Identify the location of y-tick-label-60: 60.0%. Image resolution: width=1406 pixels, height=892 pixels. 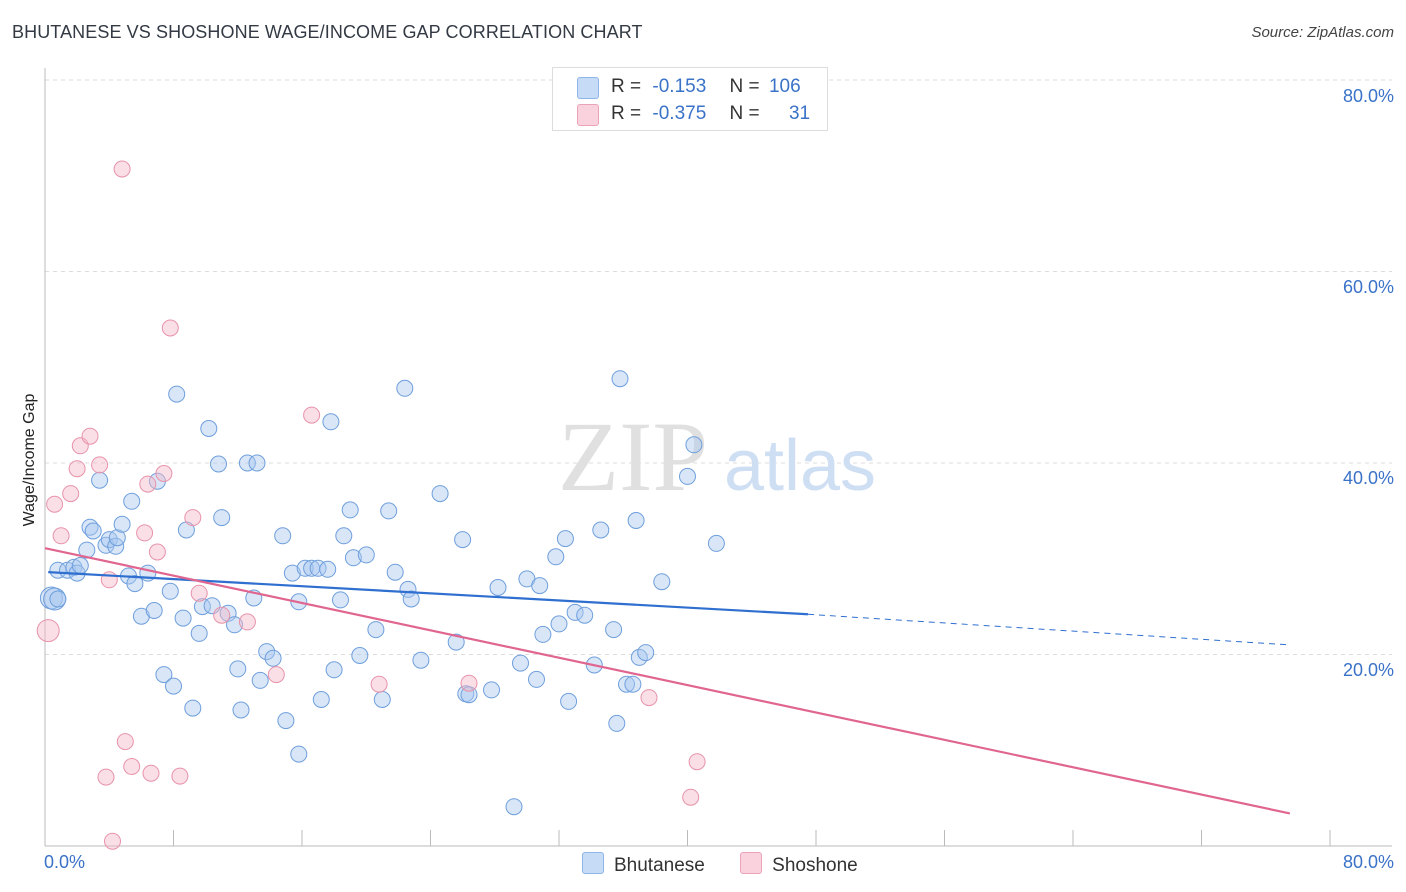
(1368, 287).